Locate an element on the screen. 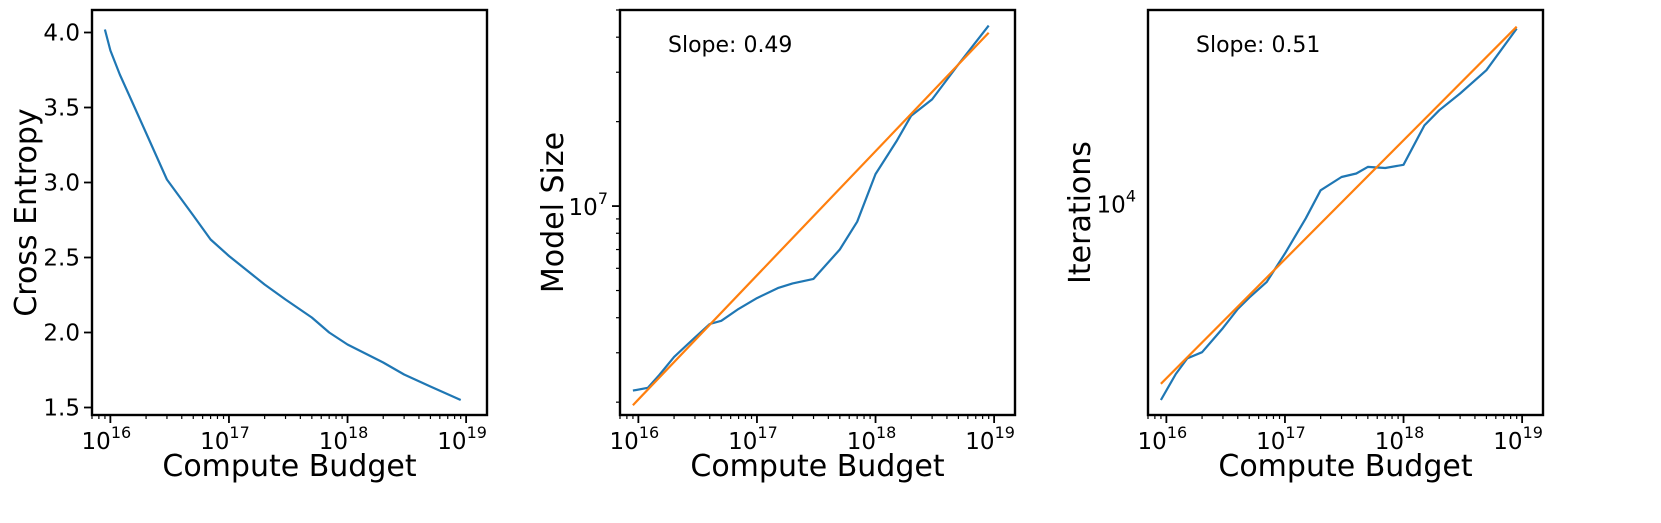  y-tick-label: 2.5 is located at coordinates (61, 259).